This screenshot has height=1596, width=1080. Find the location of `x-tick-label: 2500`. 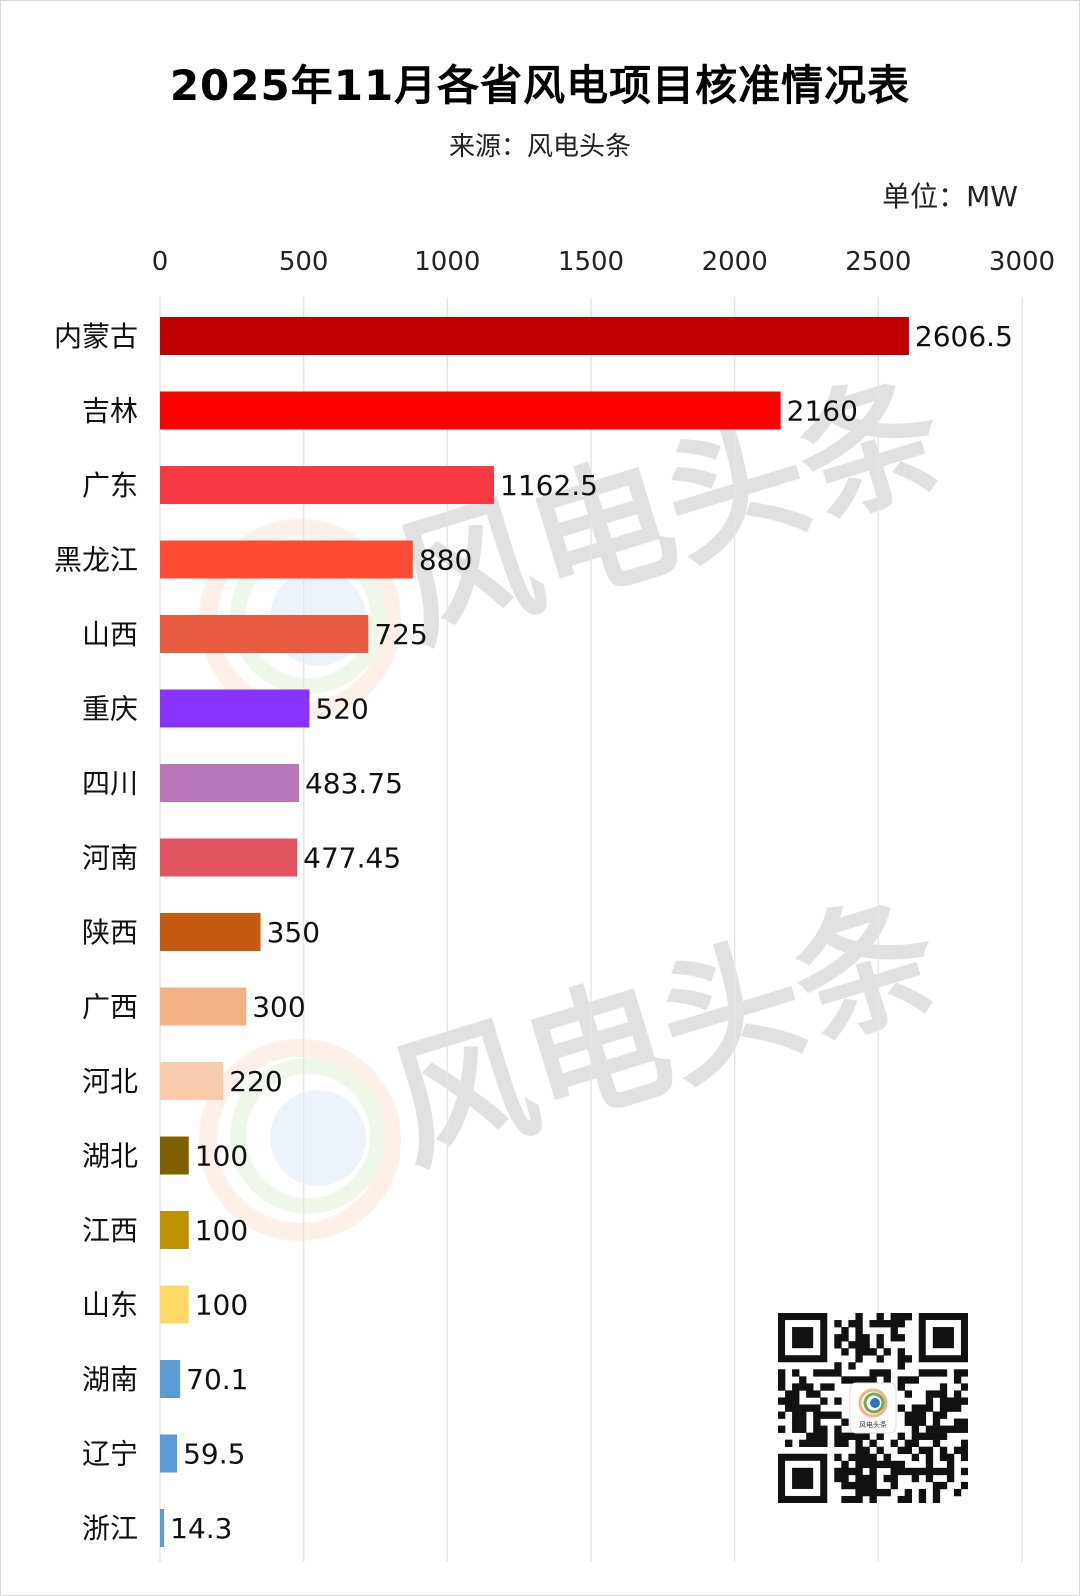

x-tick-label: 2500 is located at coordinates (878, 262).